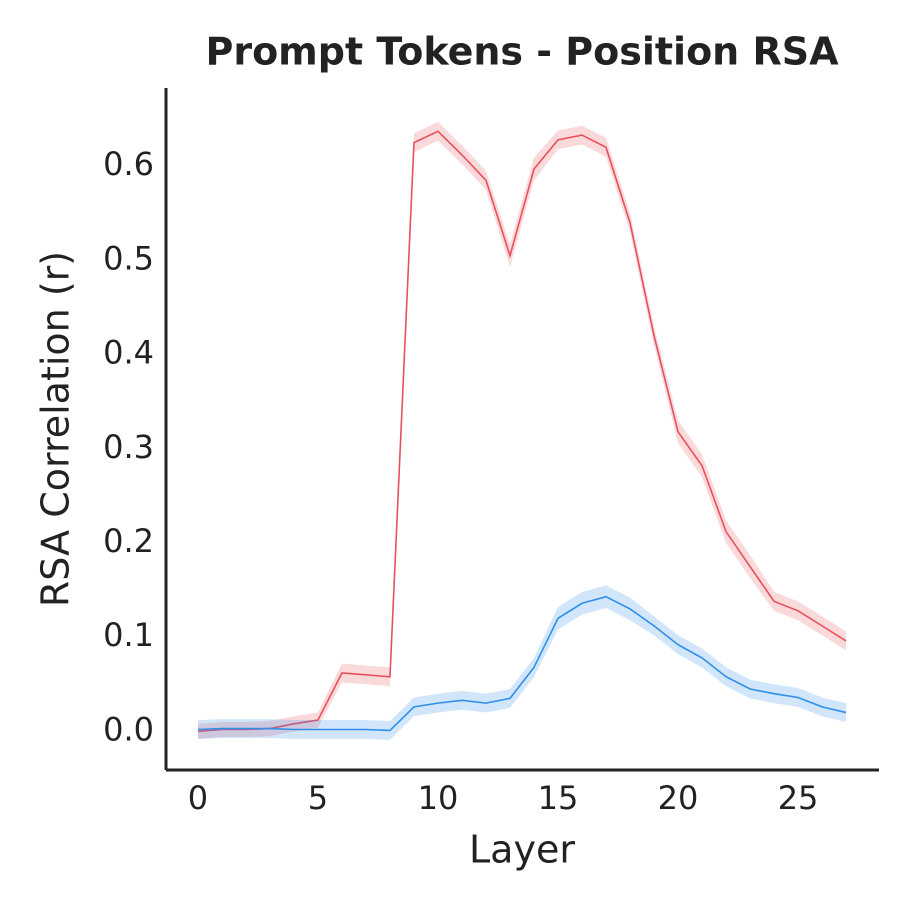  Describe the element at coordinates (678, 798) in the screenshot. I see `x-tick-label: 20` at that location.